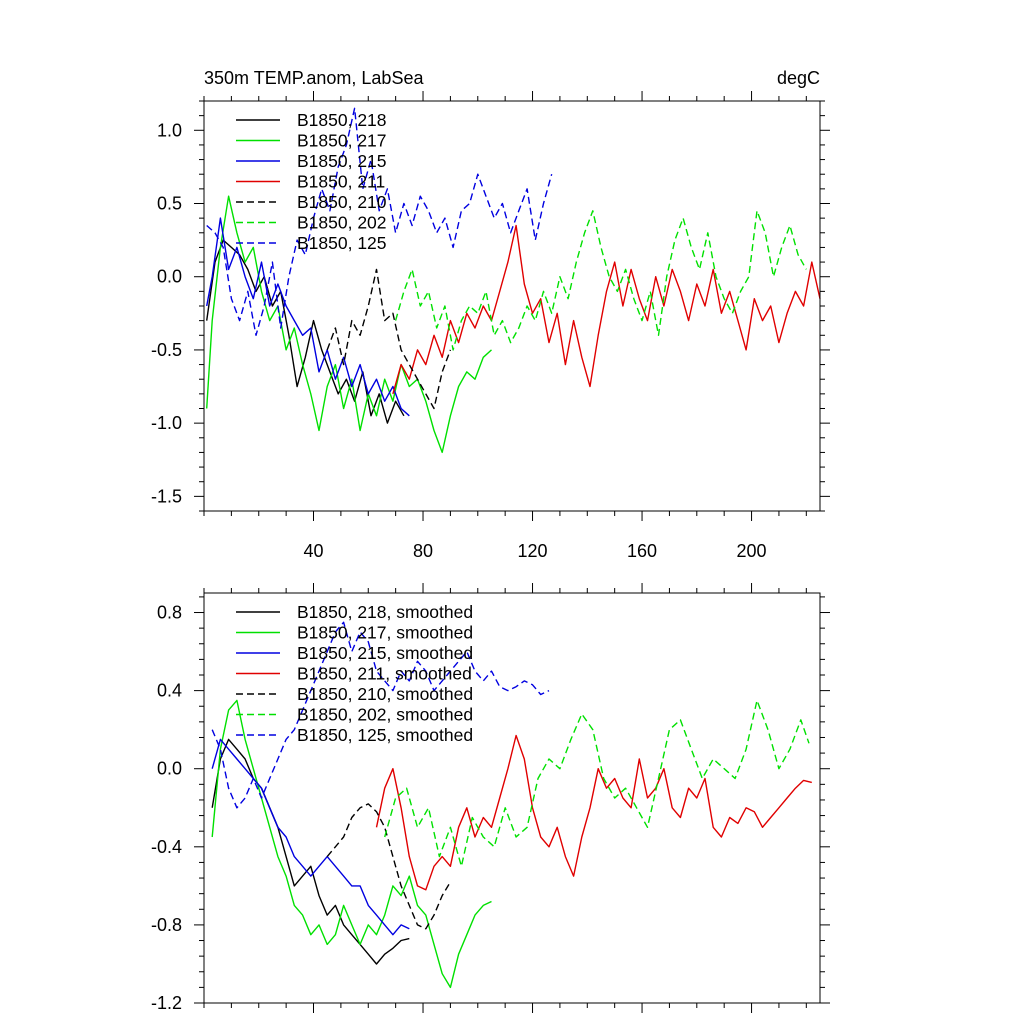  I want to click on legend-label: B1850, 217, smoothed, so click(385, 633).